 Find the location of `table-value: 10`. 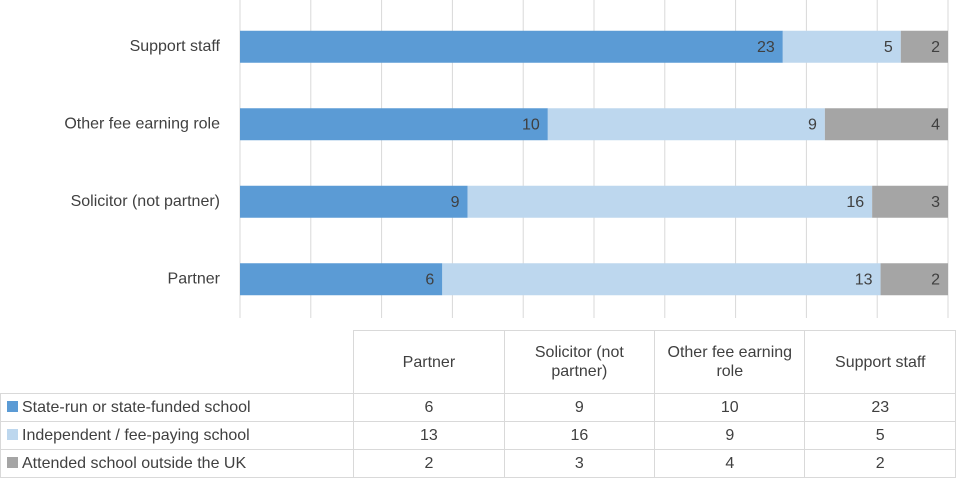

table-value: 10 is located at coordinates (730, 407).